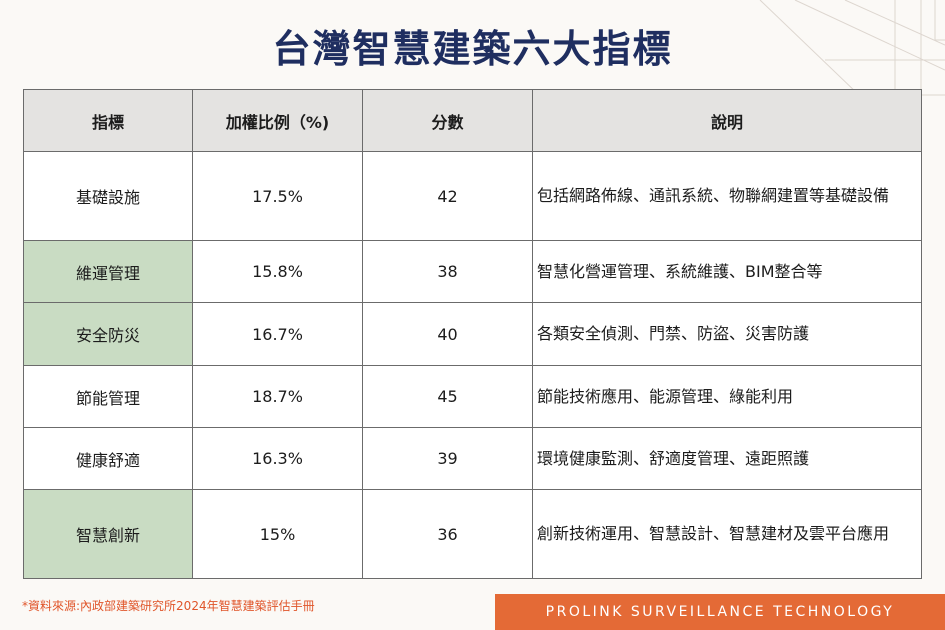 The image size is (945, 630). What do you see at coordinates (277, 334) in the screenshot?
I see `weight-cell: 16.7%` at bounding box center [277, 334].